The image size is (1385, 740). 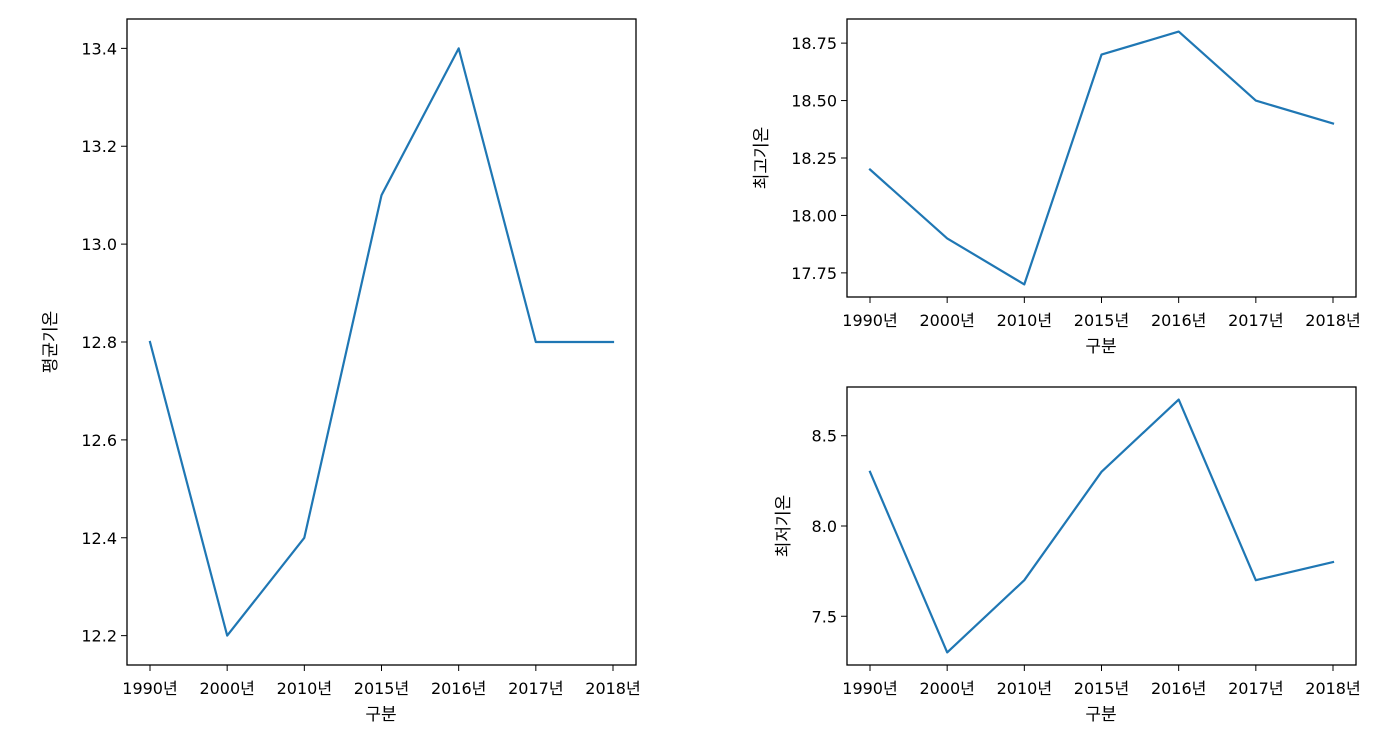 What do you see at coordinates (824, 526) in the screenshot?
I see `y-tick-label: 8.0` at bounding box center [824, 526].